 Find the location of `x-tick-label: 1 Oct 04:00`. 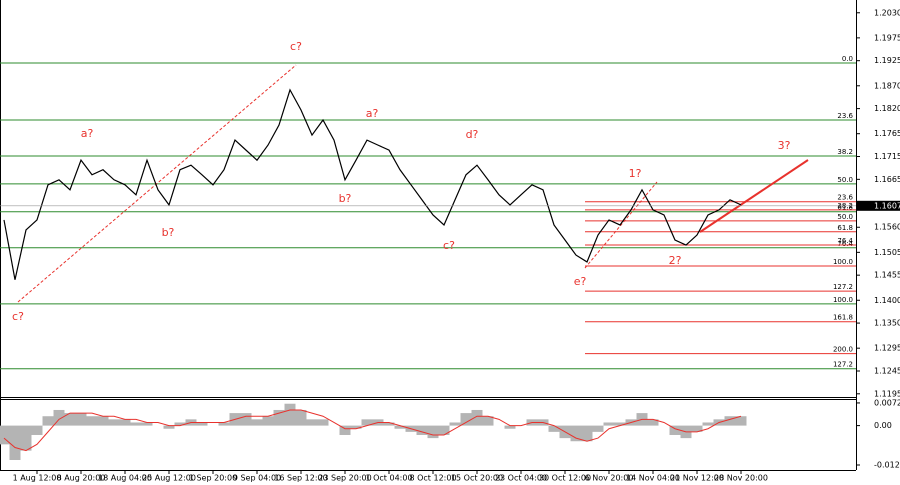

x-tick-label: 1 Oct 04:00 is located at coordinates (388, 478).